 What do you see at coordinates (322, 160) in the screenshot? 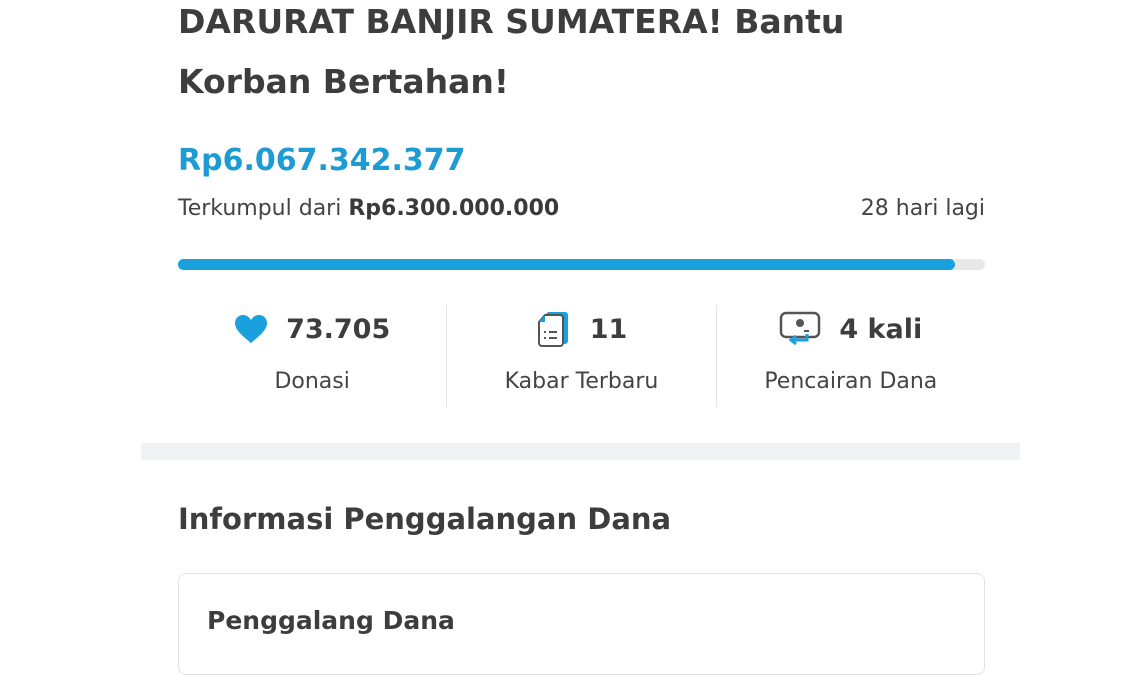
I see `collected-amount: Rp6.067.342.377` at bounding box center [322, 160].